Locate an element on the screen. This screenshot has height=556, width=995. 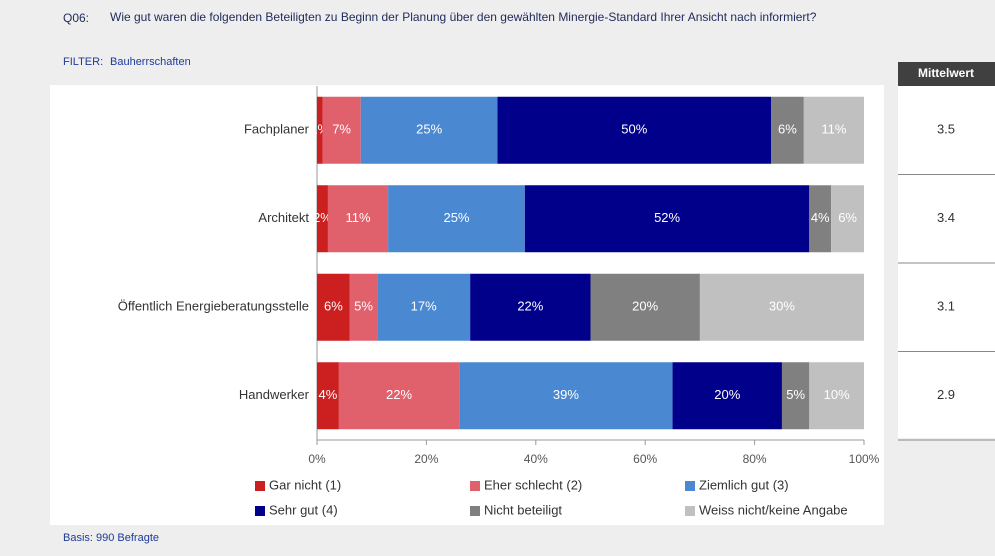
y-tick-label: Fachplaner is located at coordinates (277, 129).